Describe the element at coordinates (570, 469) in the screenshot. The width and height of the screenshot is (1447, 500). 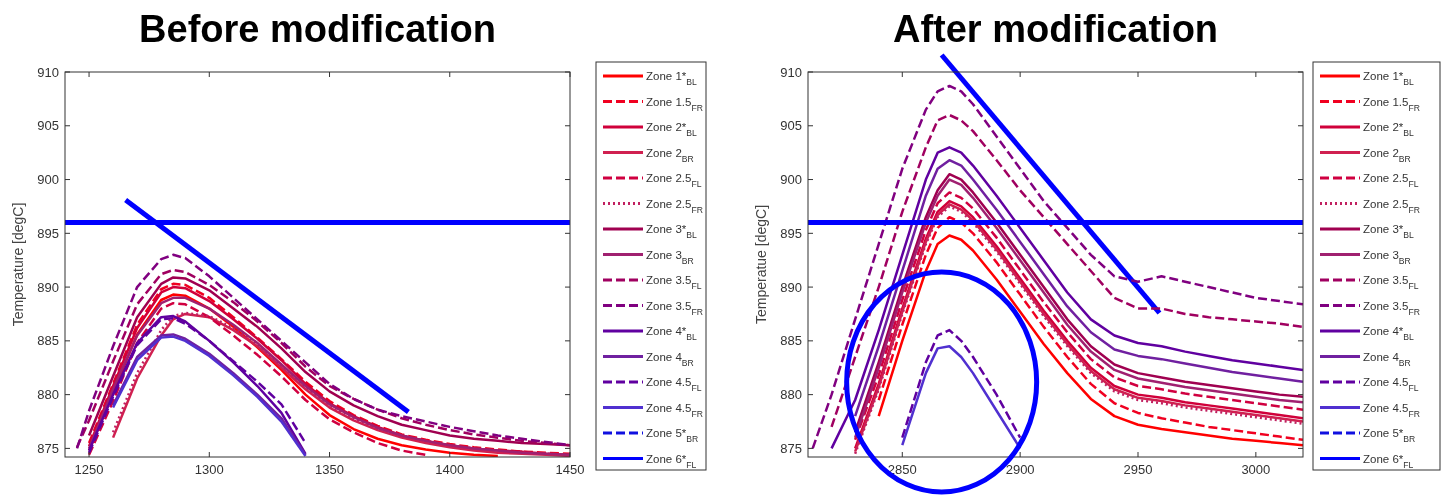
I see `x-tick-label: 1450` at that location.